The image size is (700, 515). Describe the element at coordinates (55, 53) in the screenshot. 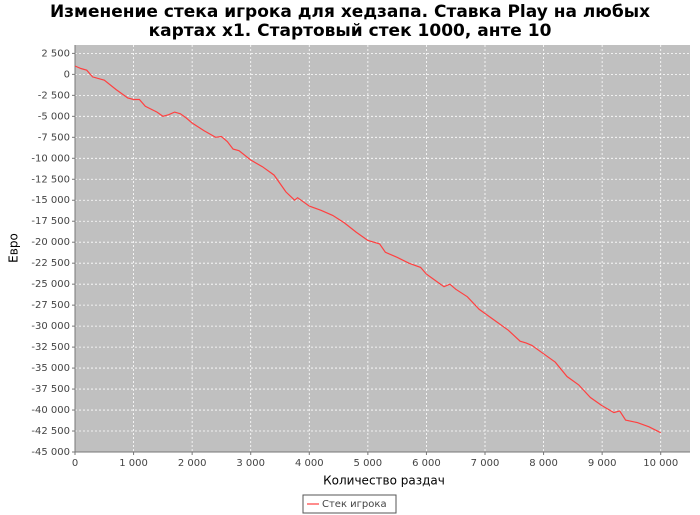

I see `y-tick-label: 2 500` at that location.